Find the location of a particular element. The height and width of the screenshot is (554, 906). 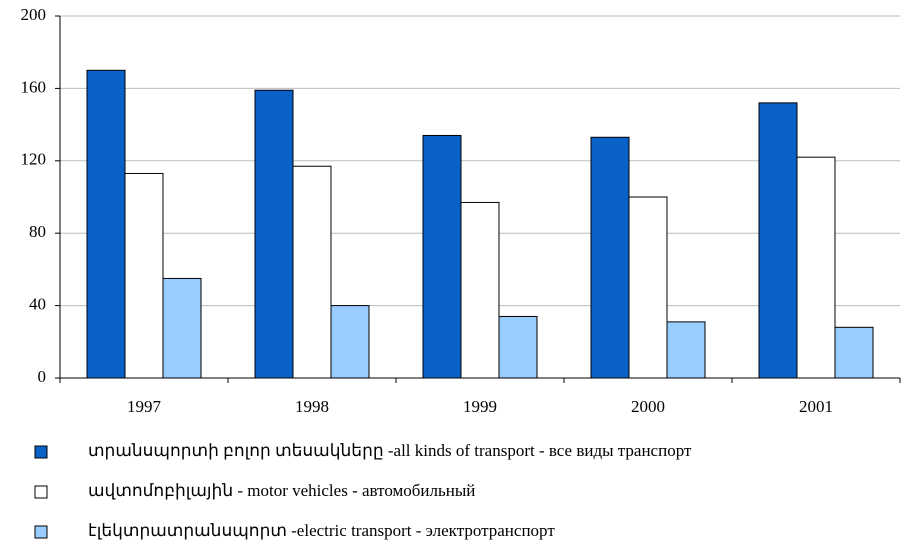

x-tick-label: 2000 is located at coordinates (648, 406).